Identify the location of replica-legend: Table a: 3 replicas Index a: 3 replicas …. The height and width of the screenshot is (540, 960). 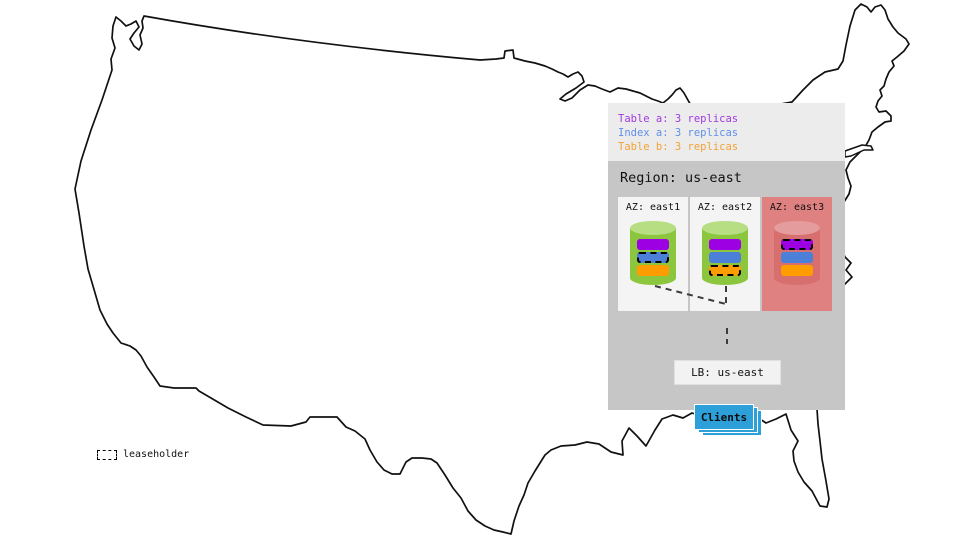
(726, 132).